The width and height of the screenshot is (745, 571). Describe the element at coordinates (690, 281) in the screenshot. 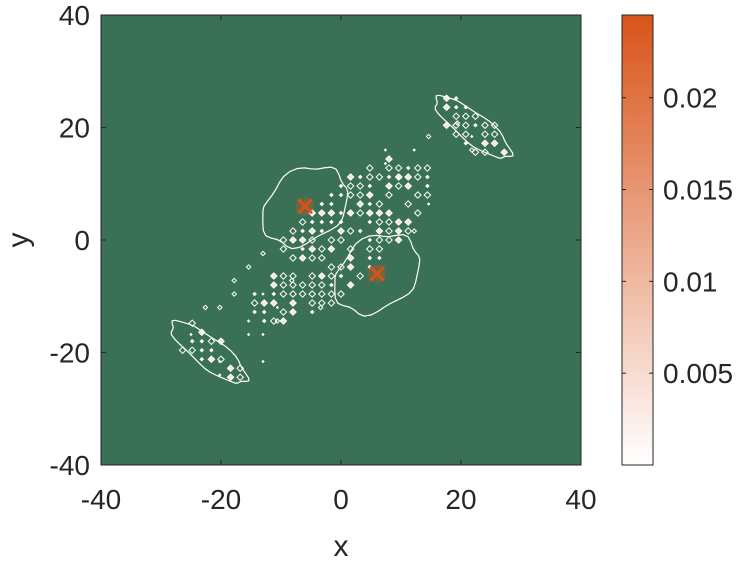

I see `colorbar-tick-label: 0.01` at that location.